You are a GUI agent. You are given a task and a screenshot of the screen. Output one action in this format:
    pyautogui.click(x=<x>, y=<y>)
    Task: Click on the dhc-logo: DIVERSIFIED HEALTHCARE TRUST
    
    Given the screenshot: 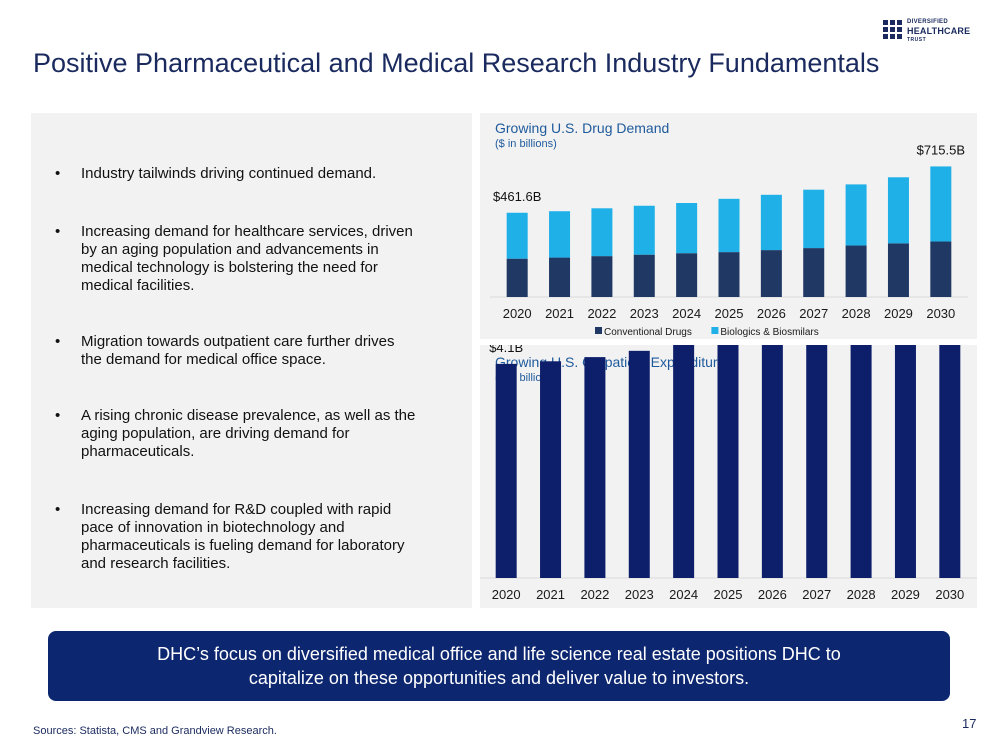 What is the action you would take?
    pyautogui.click(x=933, y=31)
    